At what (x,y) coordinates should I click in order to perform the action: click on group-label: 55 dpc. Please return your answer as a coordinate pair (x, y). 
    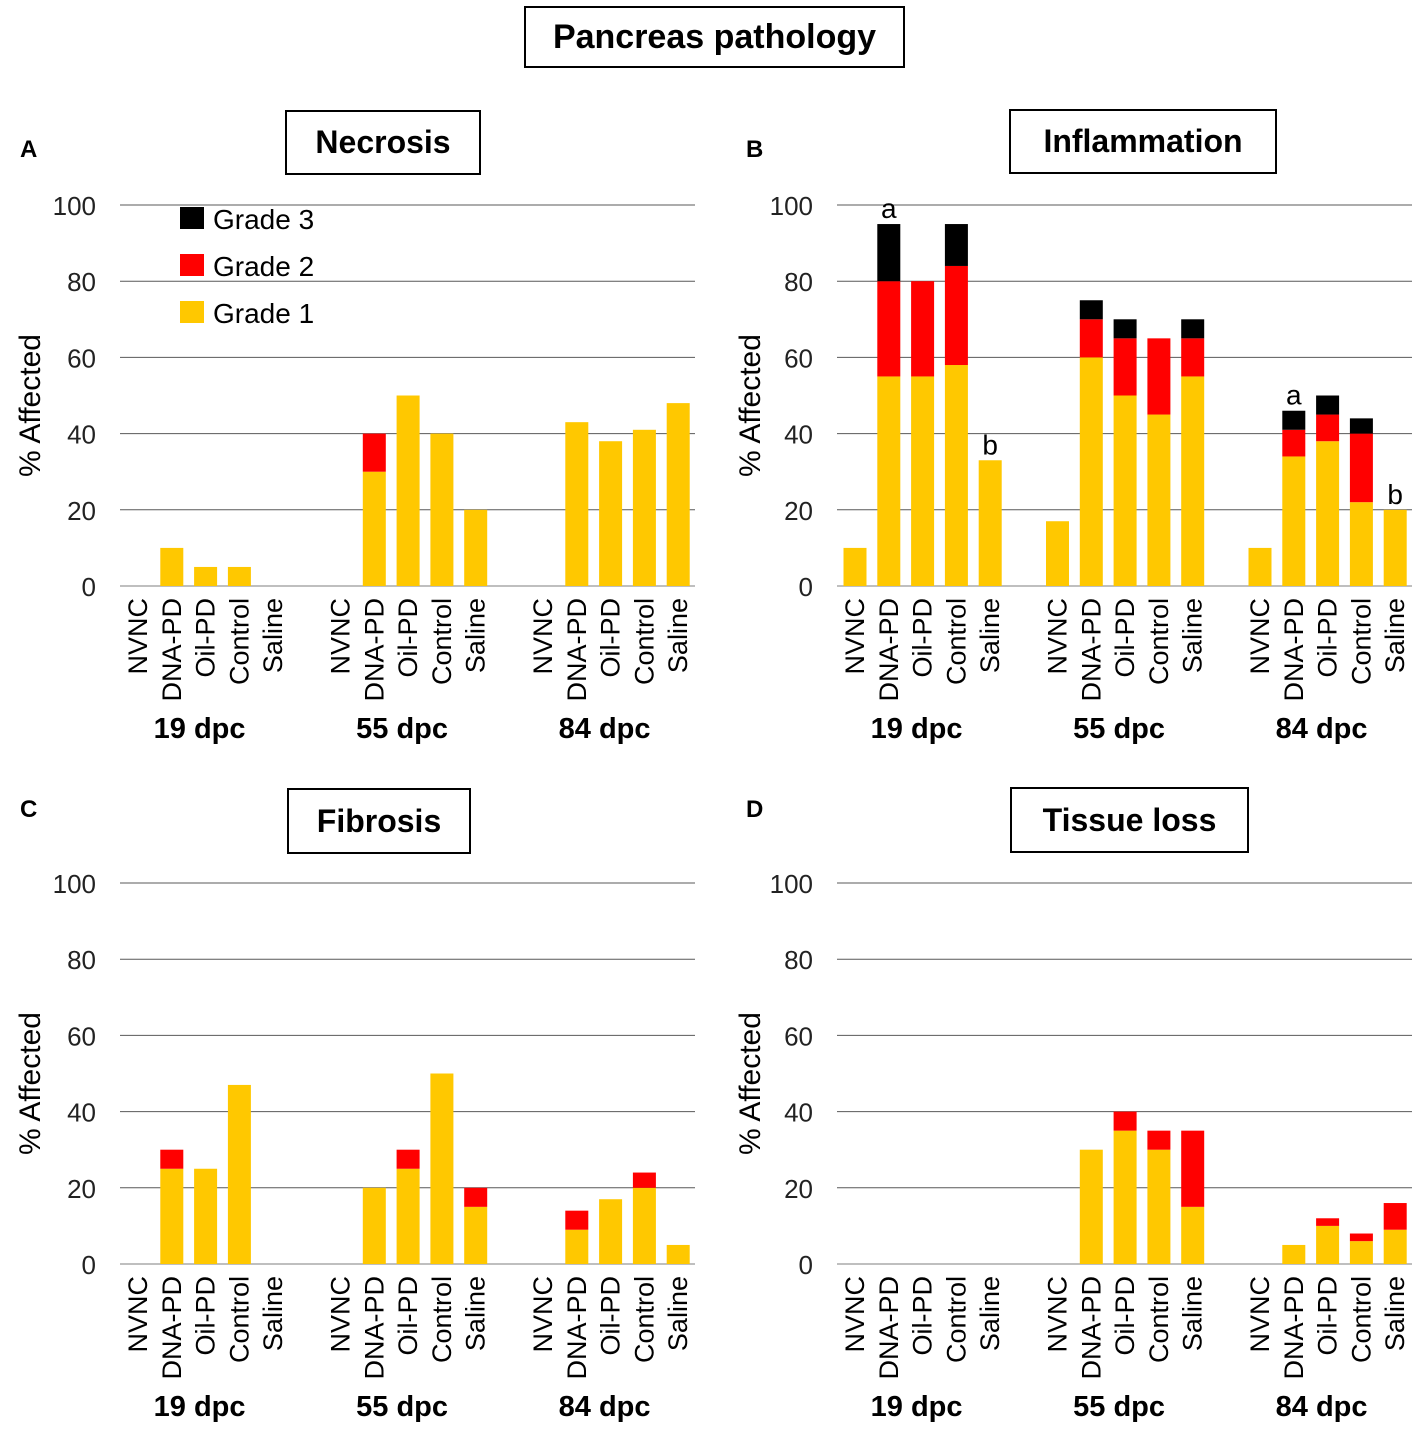
    Looking at the image, I should click on (1119, 1407).